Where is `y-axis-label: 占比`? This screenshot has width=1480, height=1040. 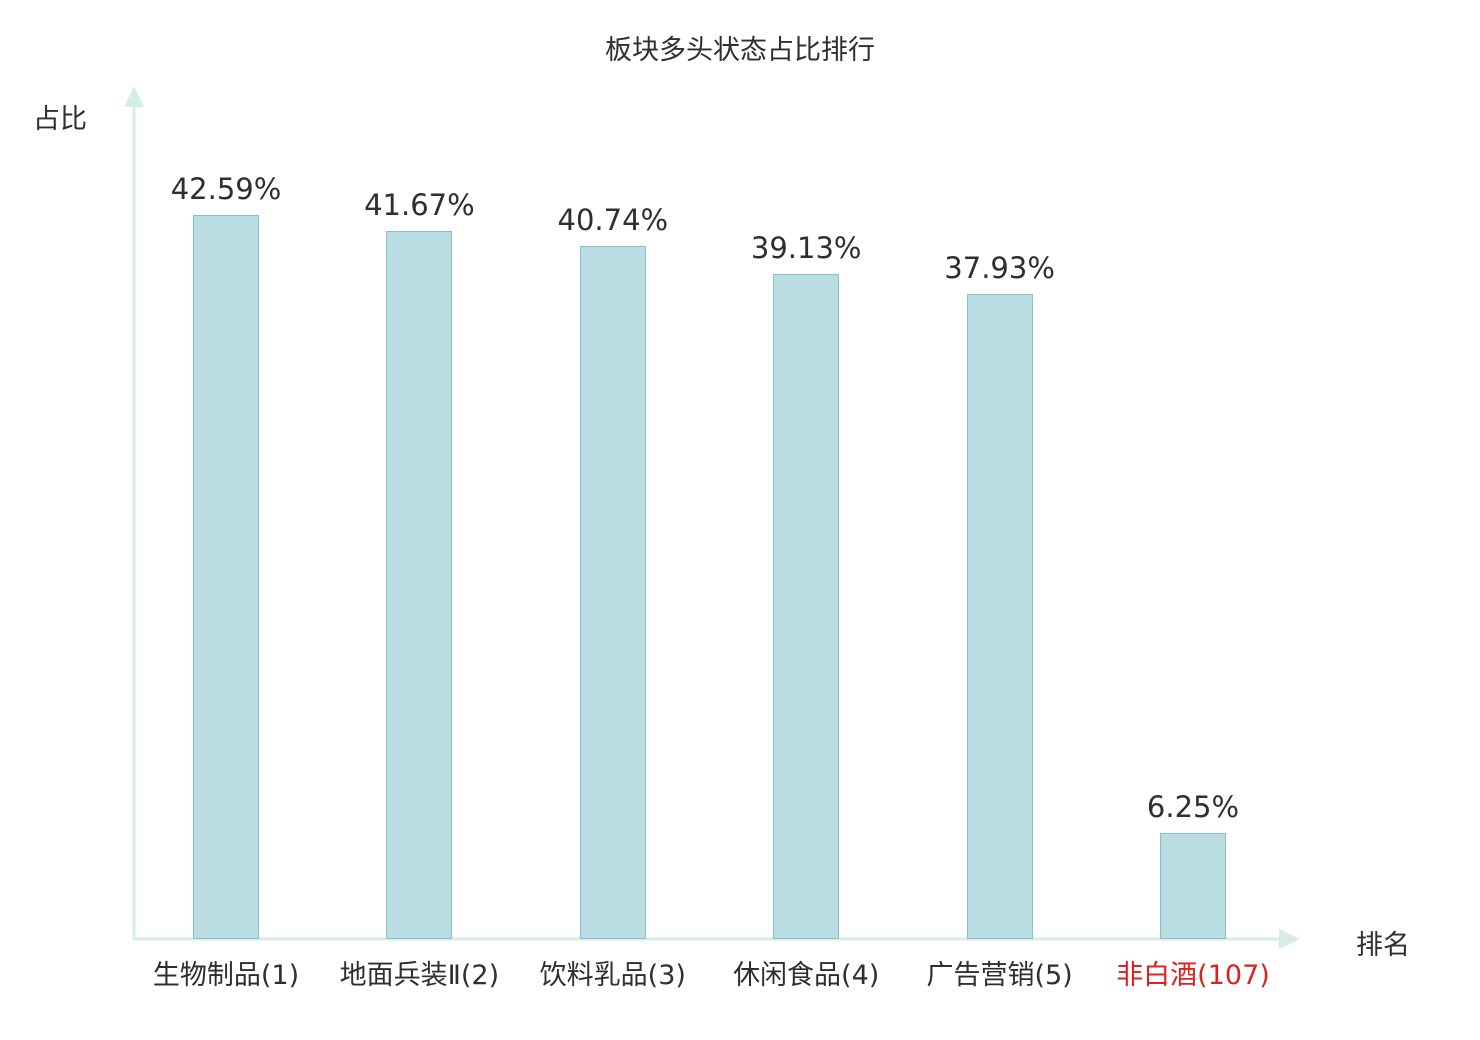
y-axis-label: 占比 is located at coordinates (60, 119).